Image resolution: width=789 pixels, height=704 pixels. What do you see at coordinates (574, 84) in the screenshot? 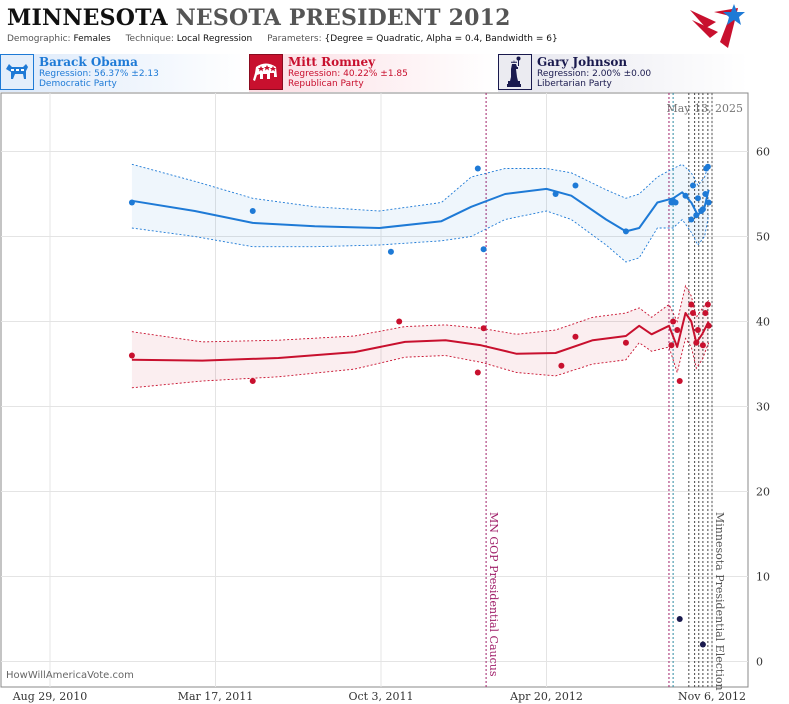
I see `candidate-party: Libertarian Party` at bounding box center [574, 84].